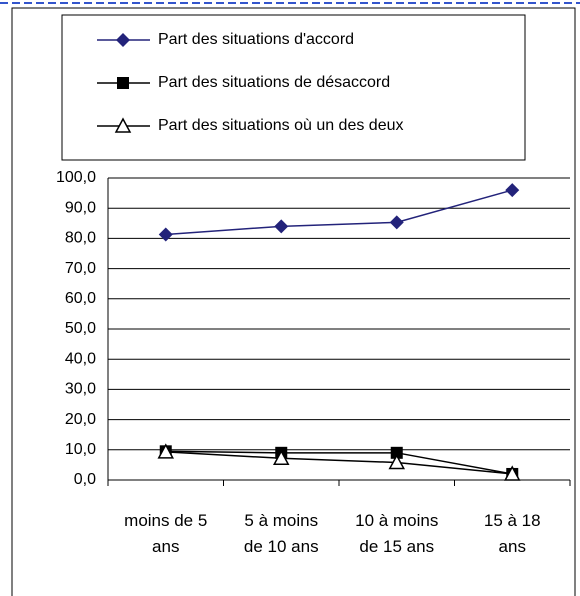  I want to click on y-tick-label: 40,0, so click(80, 358).